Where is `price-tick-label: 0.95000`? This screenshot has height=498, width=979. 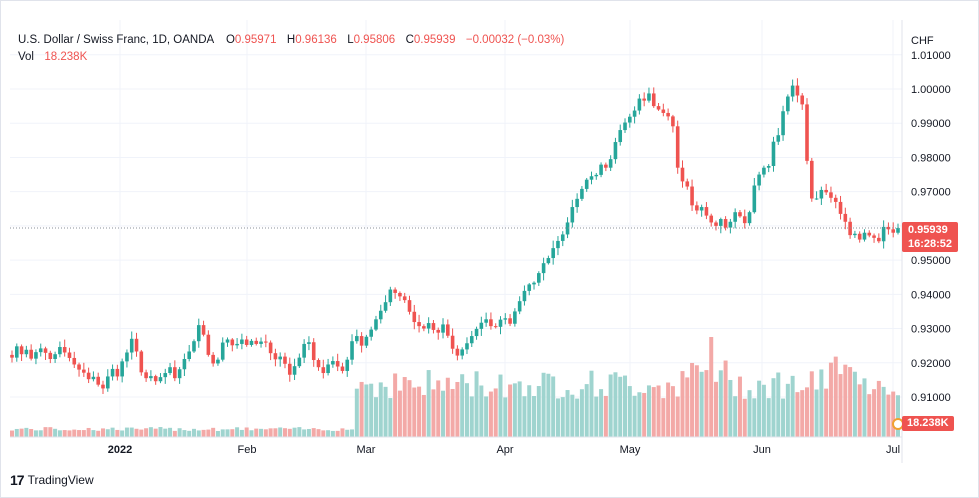 price-tick-label: 0.95000 is located at coordinates (931, 261).